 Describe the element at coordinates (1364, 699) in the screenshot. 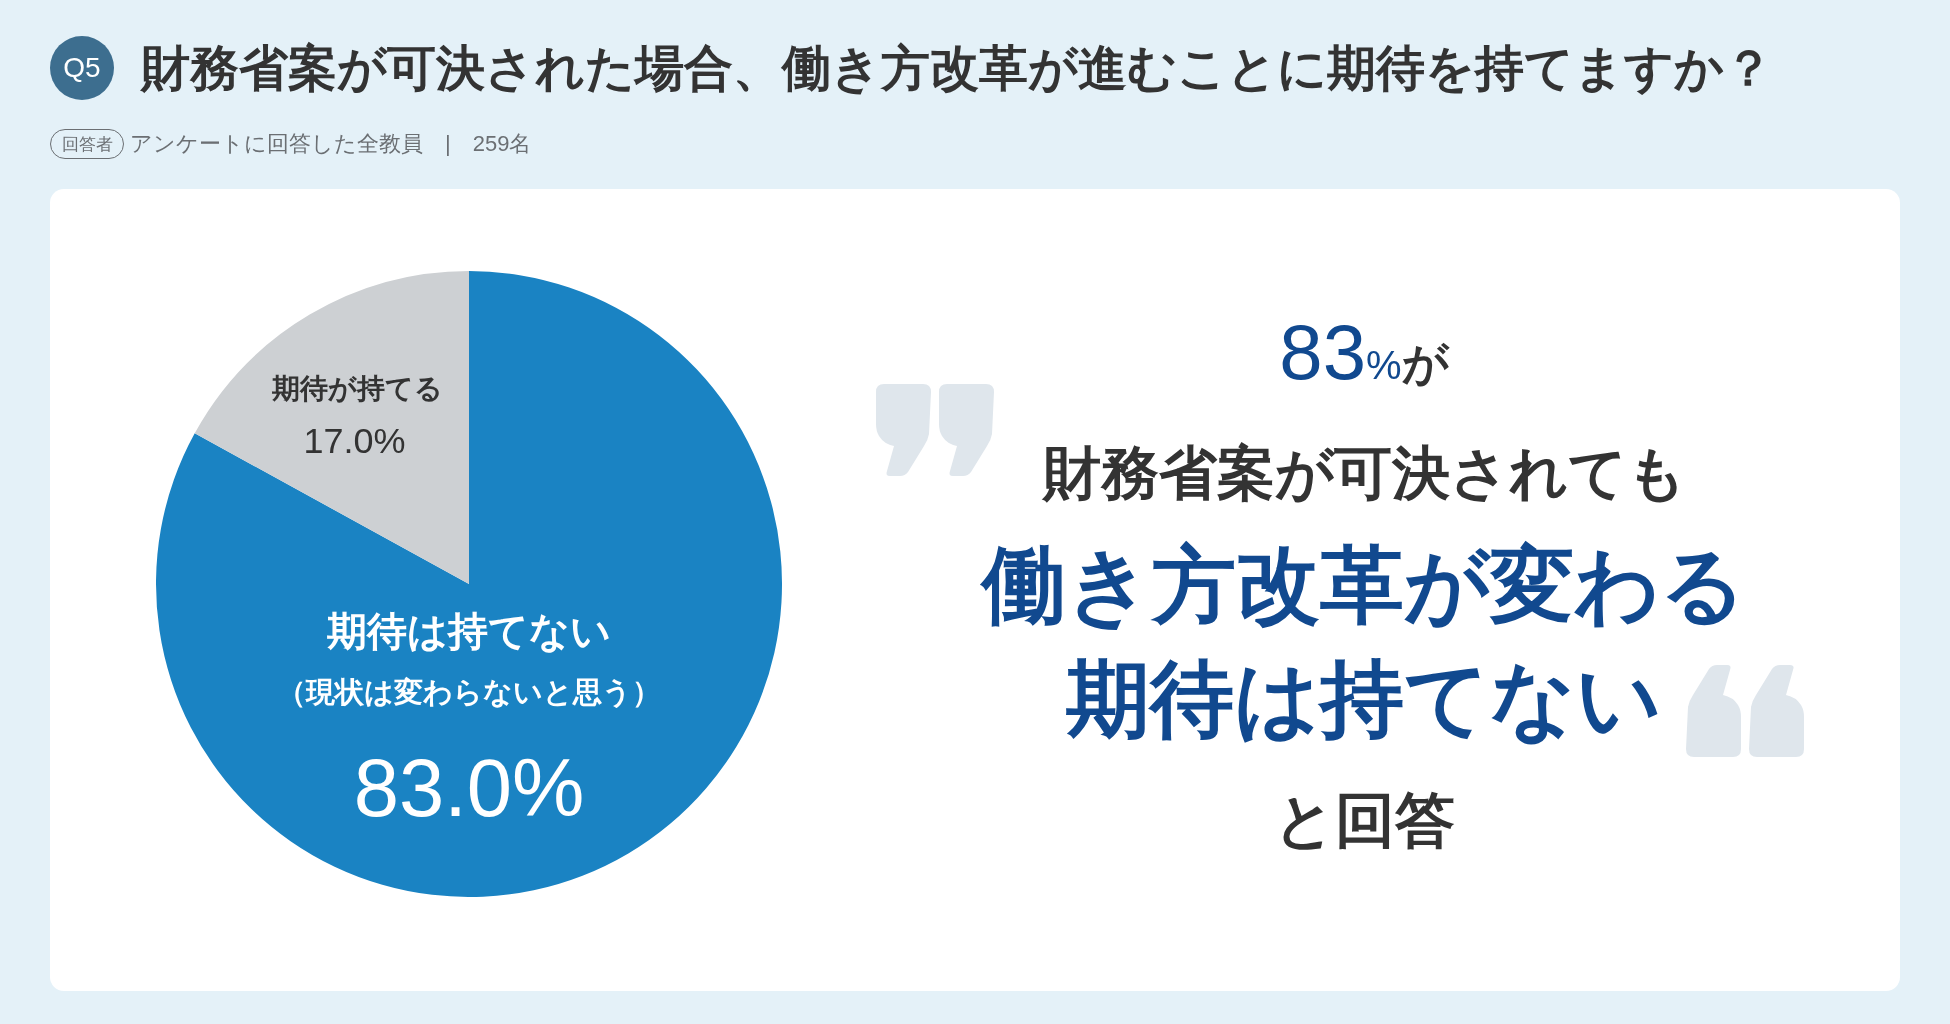

I see `text: 期待は持てない` at that location.